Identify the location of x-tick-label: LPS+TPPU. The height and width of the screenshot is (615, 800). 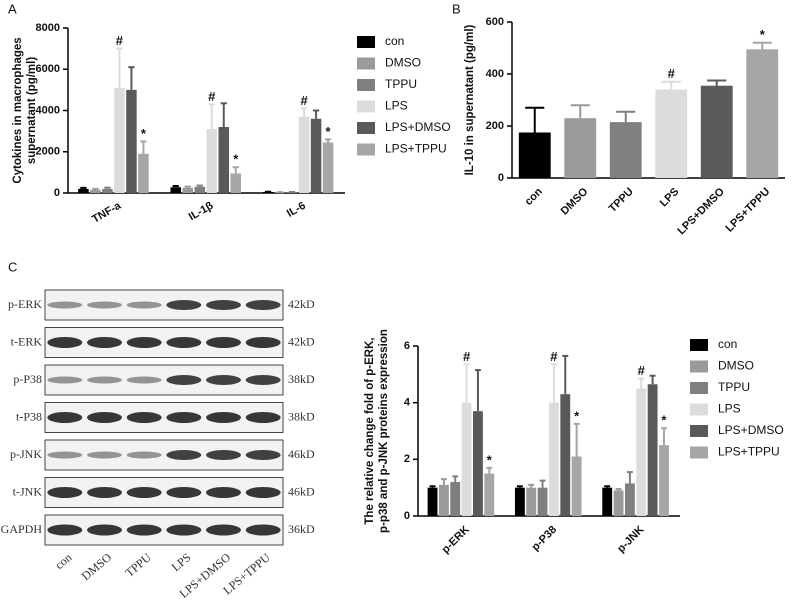
(748, 210).